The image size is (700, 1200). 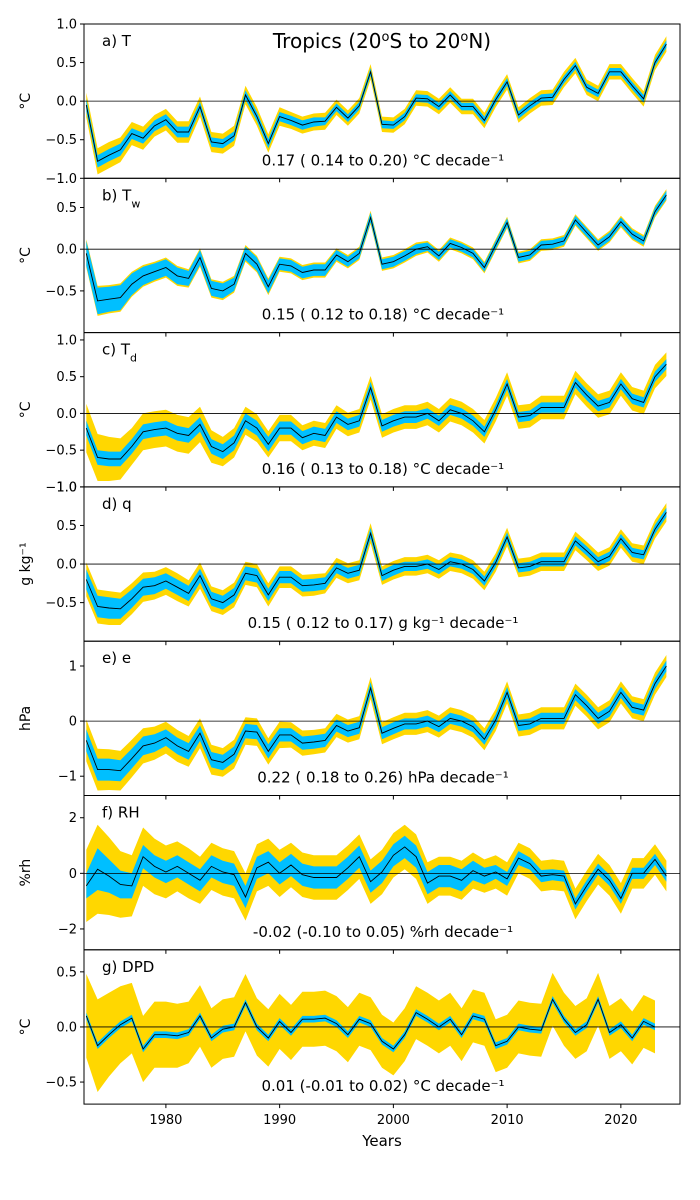 I want to click on y-tick-label: −2, so click(x=67, y=929).